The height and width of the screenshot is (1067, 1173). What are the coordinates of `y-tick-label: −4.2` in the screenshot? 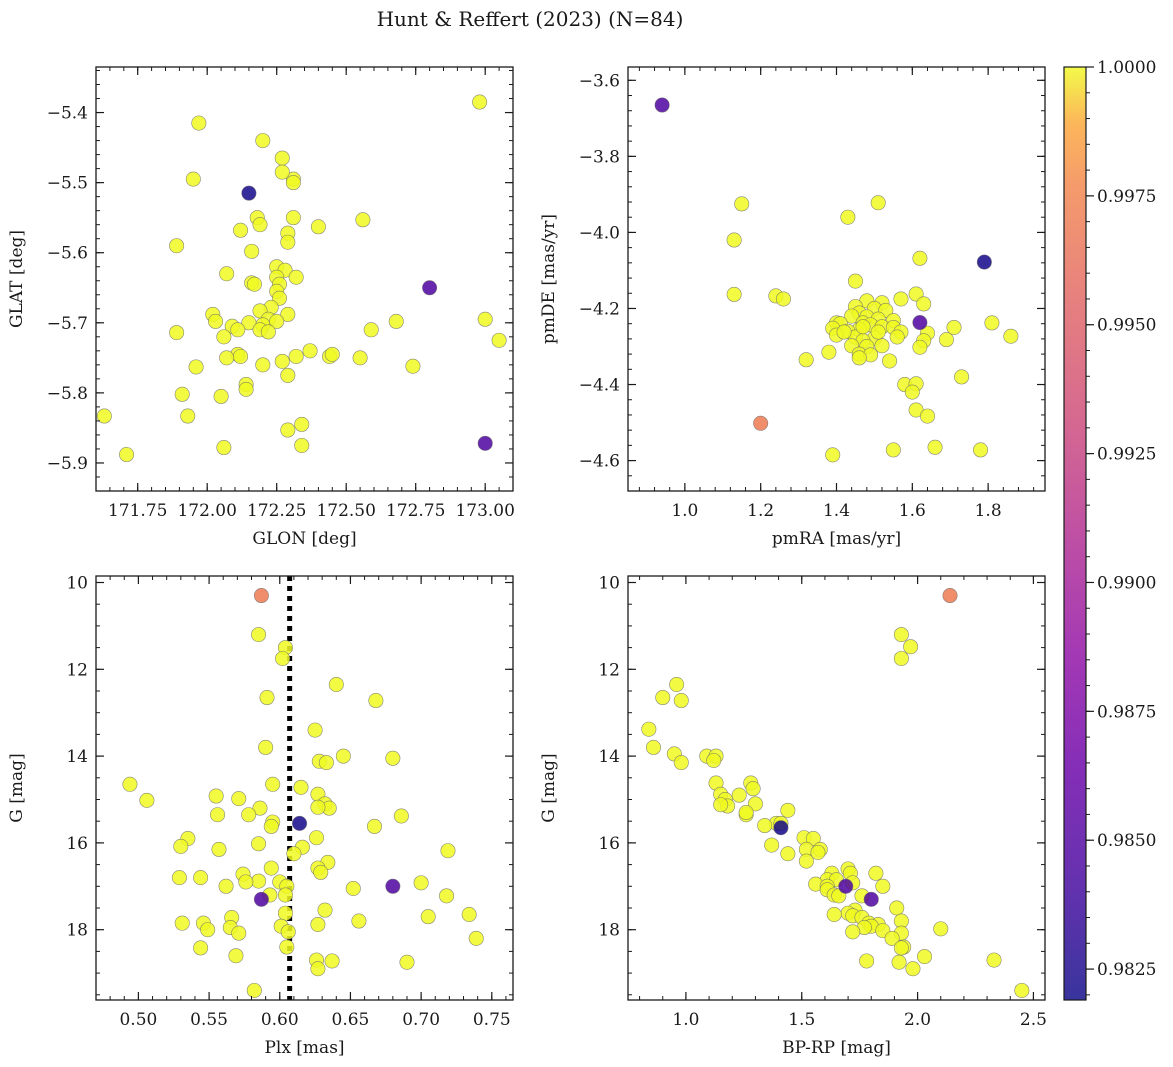 It's located at (599, 309).